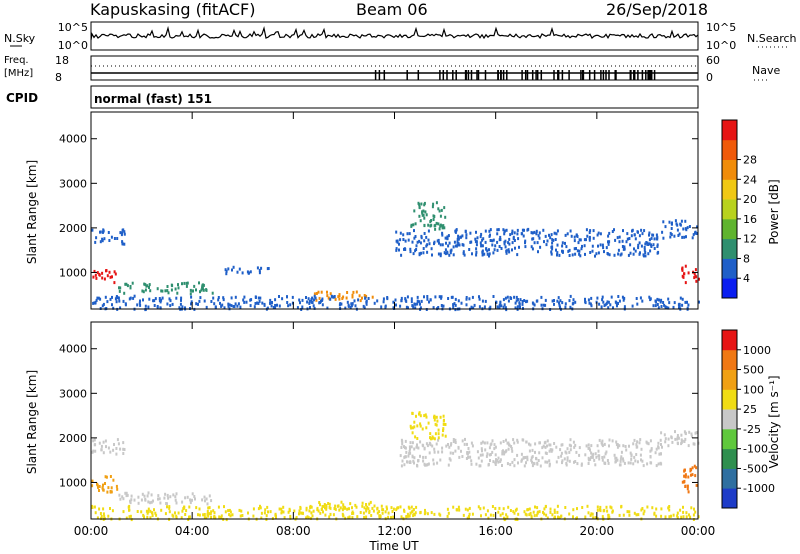  What do you see at coordinates (153, 99) in the screenshot?
I see `cpid-mode-text: normal (fast) 151` at bounding box center [153, 99].